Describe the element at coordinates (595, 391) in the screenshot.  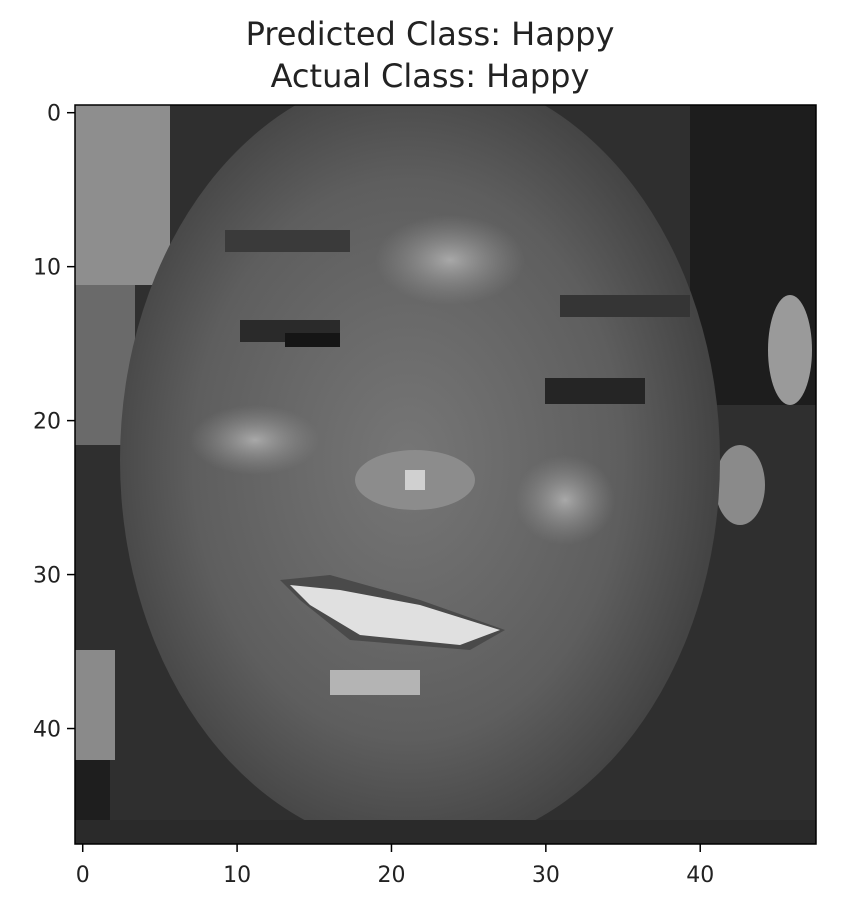
I see `right-eye` at that location.